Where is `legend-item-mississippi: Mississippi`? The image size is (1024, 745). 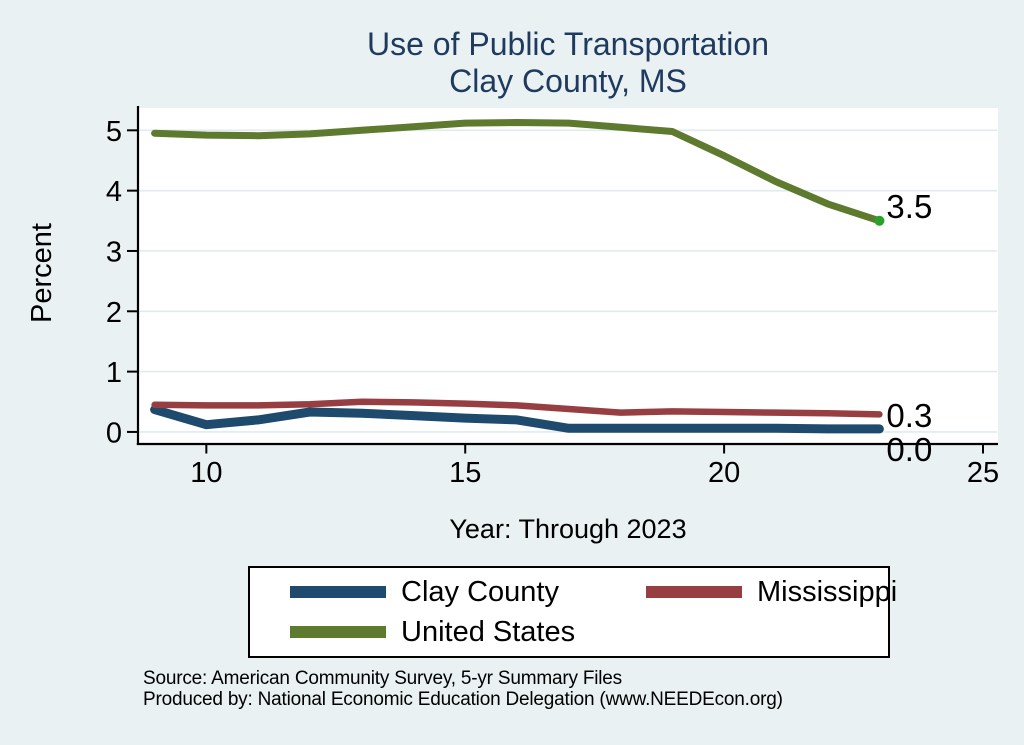 legend-item-mississippi: Mississippi is located at coordinates (771, 592).